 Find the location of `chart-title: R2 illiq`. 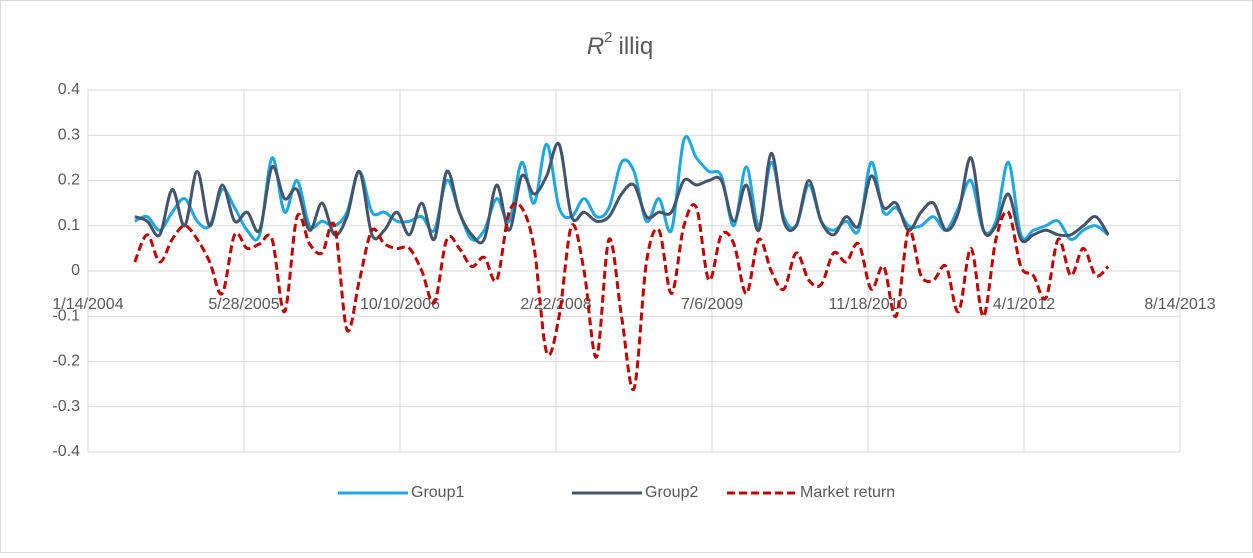

chart-title: R2 illiq is located at coordinates (620, 44).